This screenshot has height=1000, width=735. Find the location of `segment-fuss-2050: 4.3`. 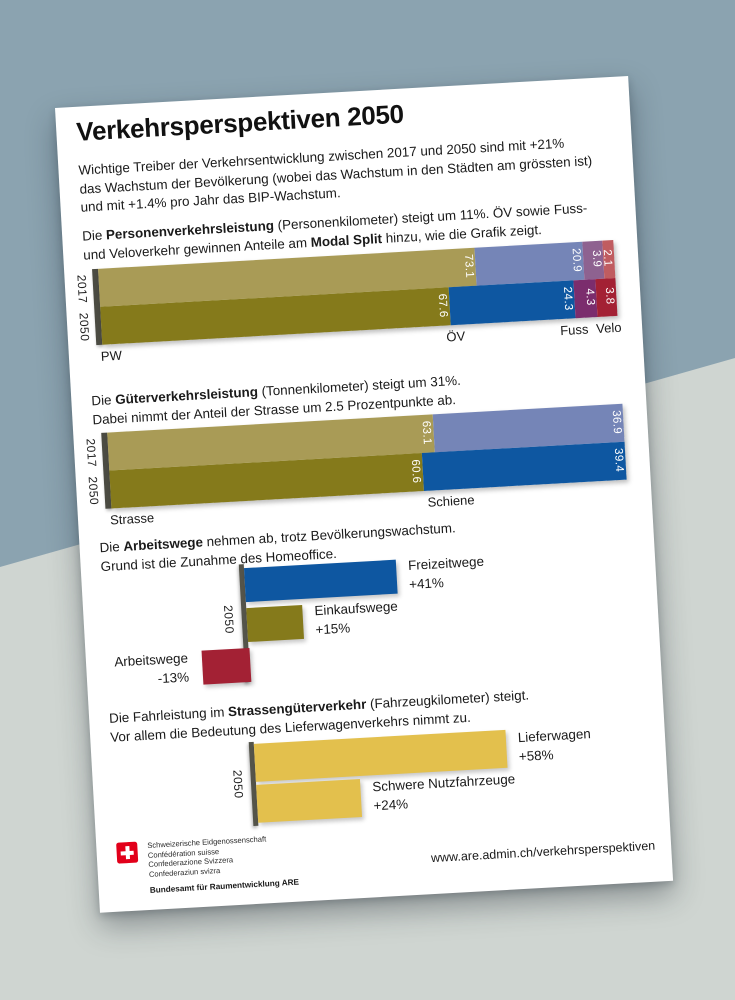

segment-fuss-2050: 4.3 is located at coordinates (585, 299).